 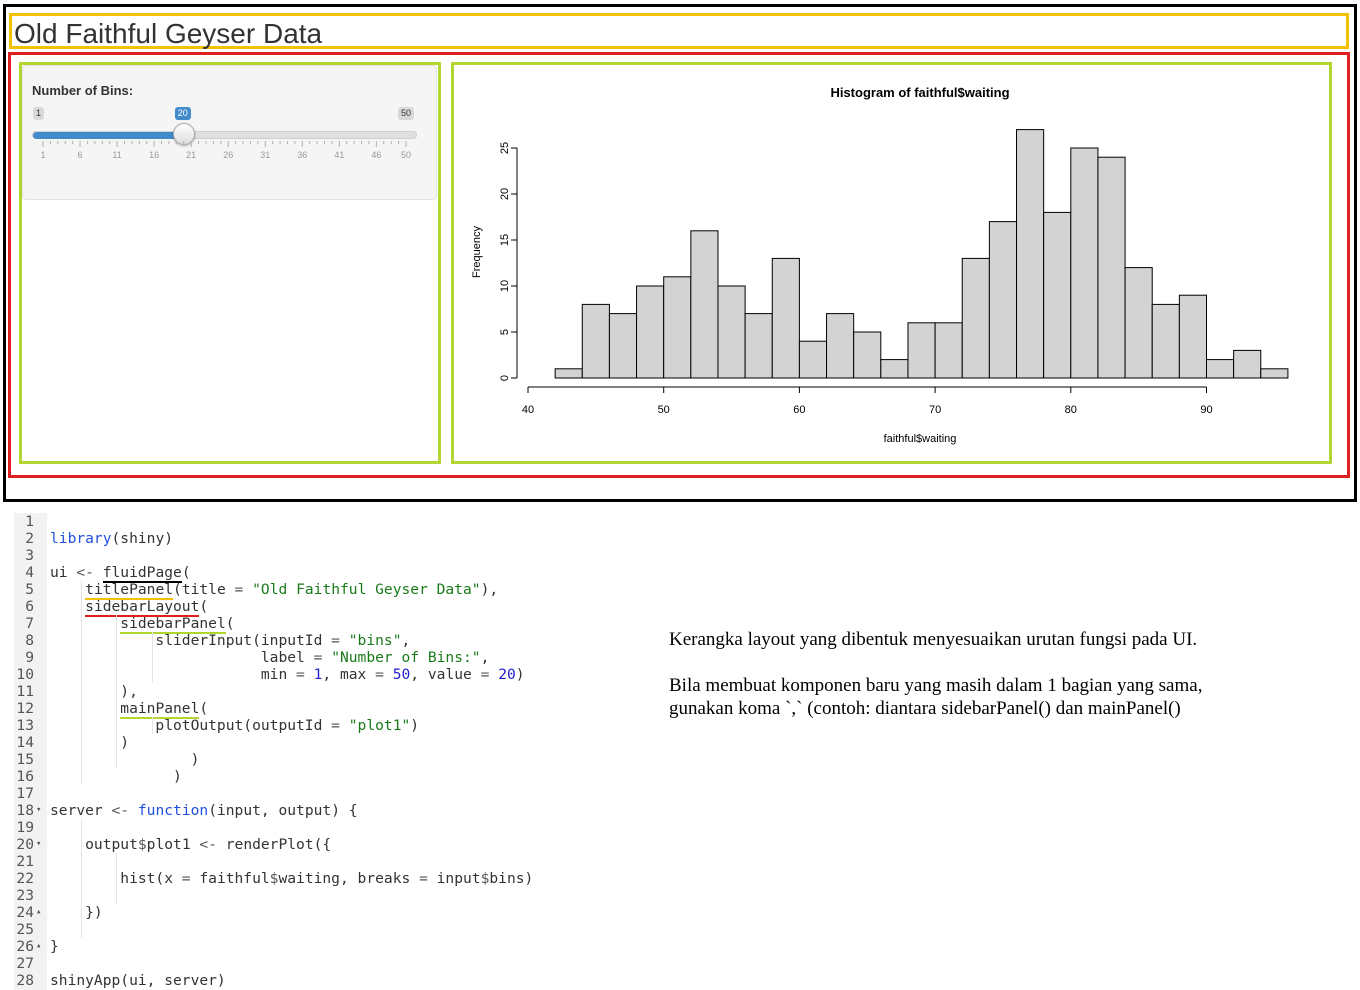 What do you see at coordinates (25, 827) in the screenshot?
I see `line-number: 19` at bounding box center [25, 827].